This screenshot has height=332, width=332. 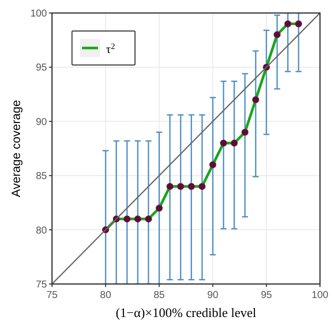 I want to click on x-tick-label: 75, so click(x=52, y=295).